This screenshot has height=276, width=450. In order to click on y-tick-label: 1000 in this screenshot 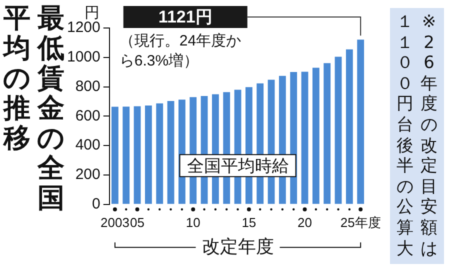, I will do `click(83, 57)`.